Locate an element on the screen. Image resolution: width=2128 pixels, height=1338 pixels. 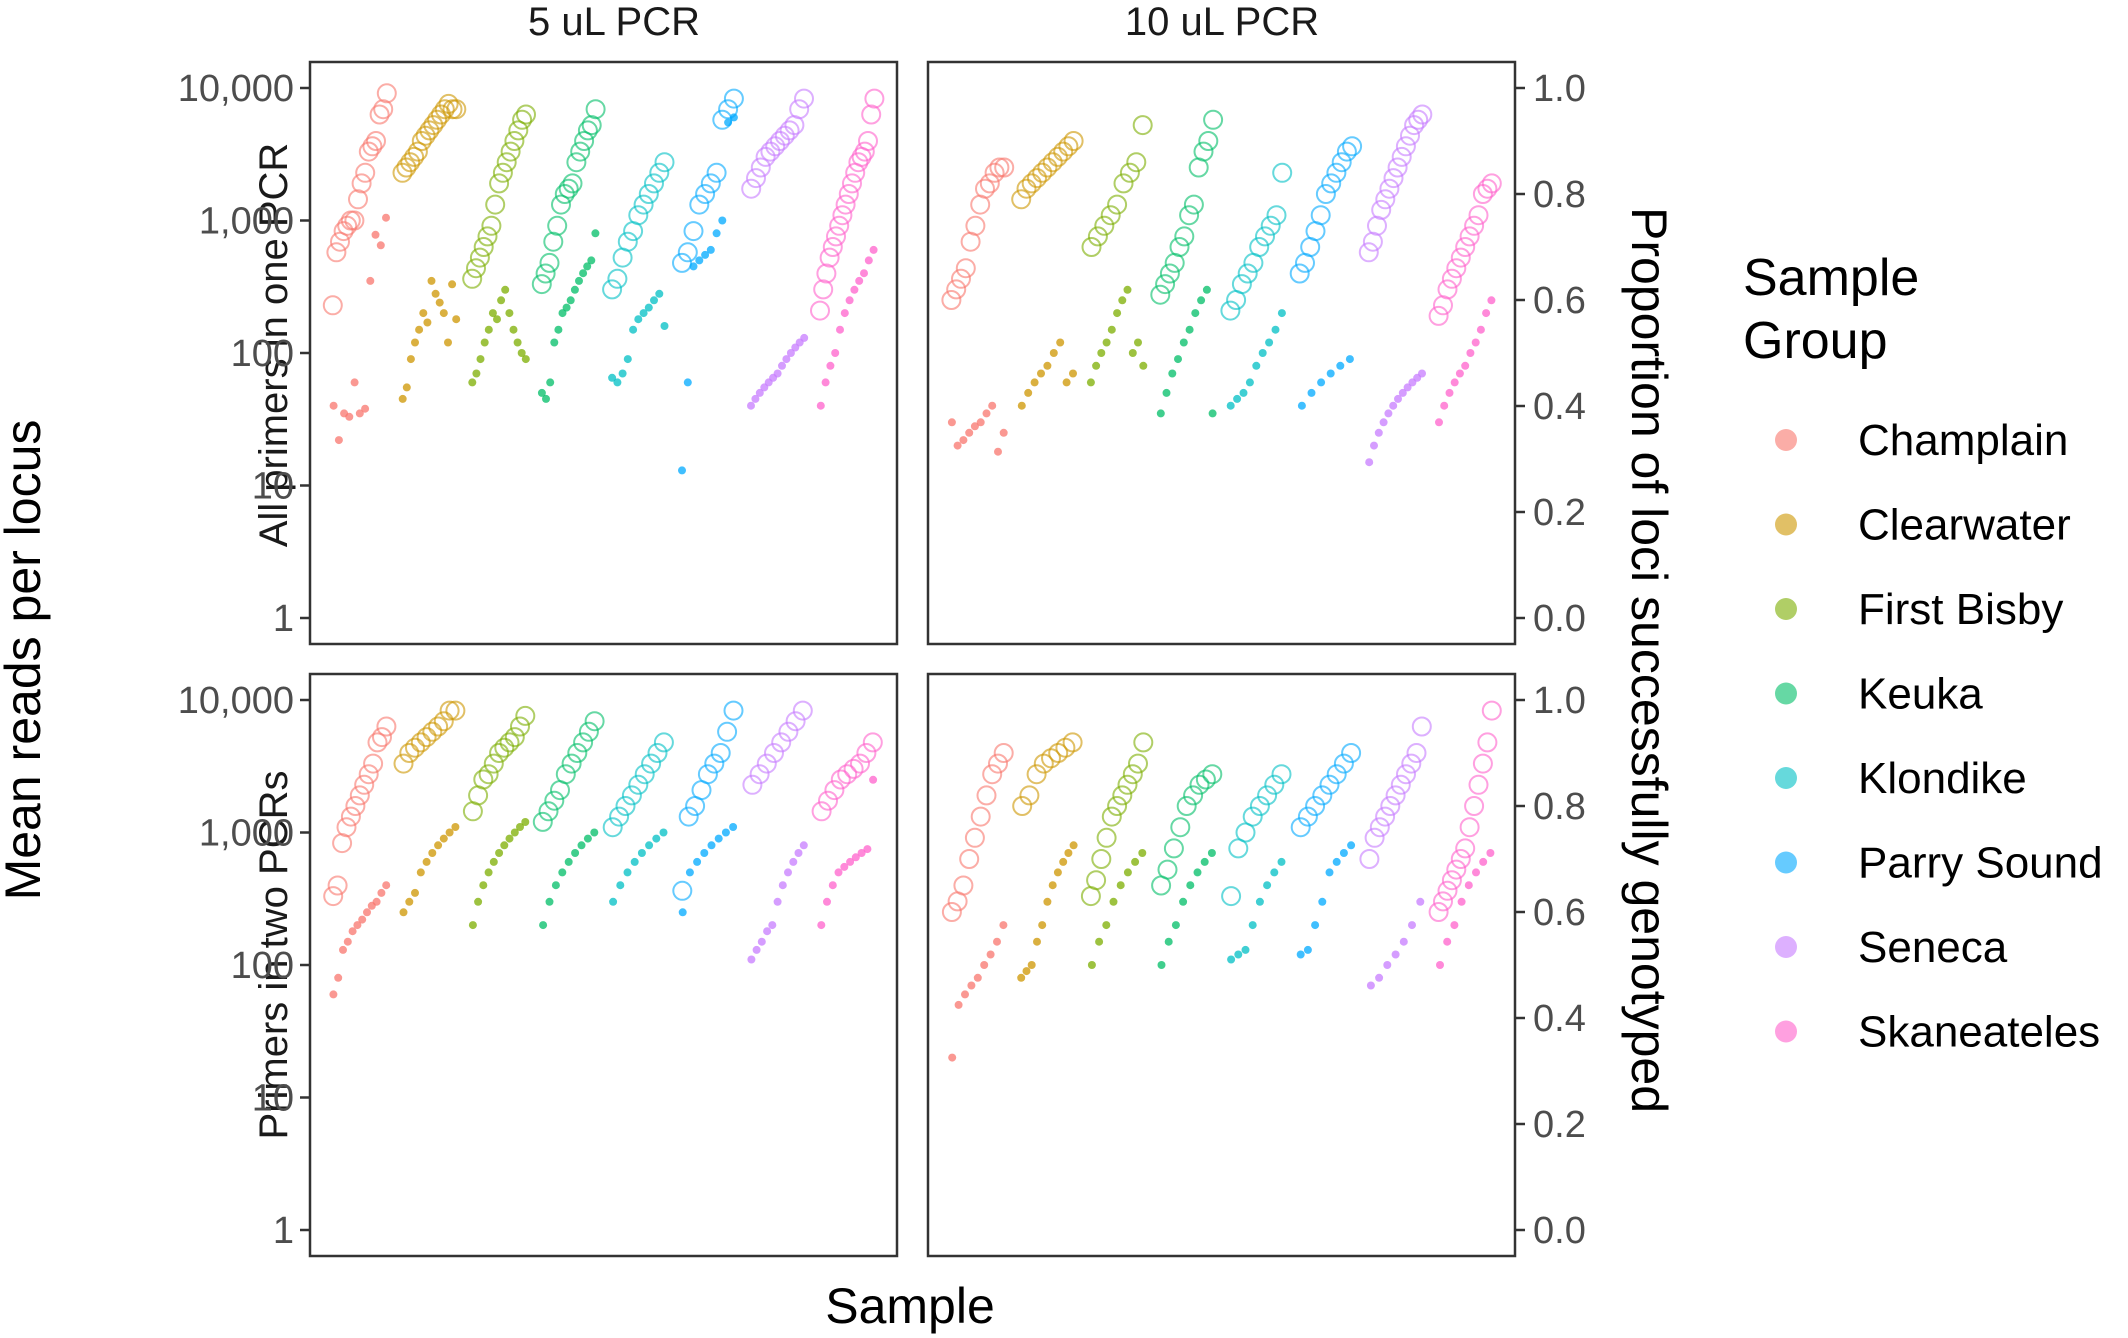
left-tick-label: 10 is located at coordinates (273, 1099).